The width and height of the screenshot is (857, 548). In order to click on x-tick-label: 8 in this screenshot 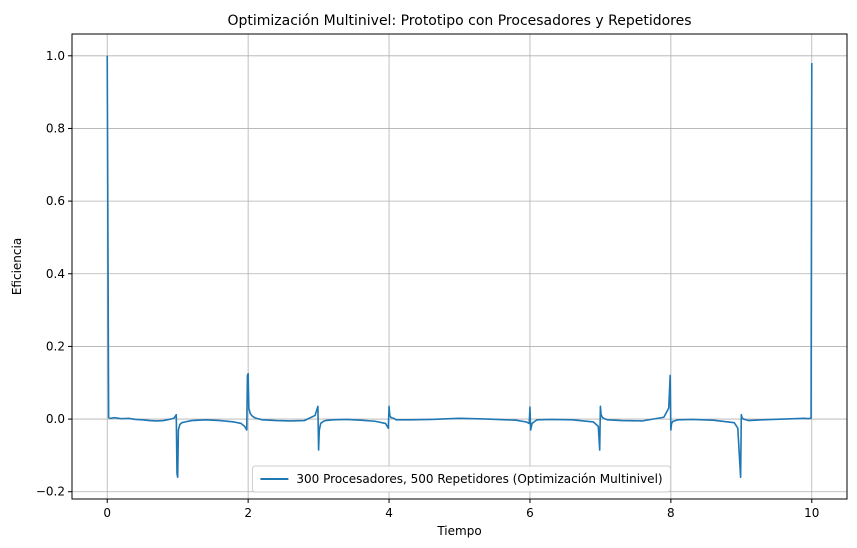, I will do `click(671, 513)`.